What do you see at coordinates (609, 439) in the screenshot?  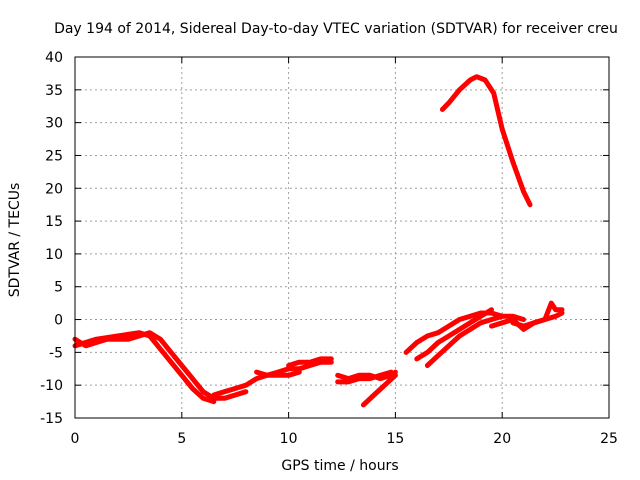 I see `x-tick-label: 25` at bounding box center [609, 439].